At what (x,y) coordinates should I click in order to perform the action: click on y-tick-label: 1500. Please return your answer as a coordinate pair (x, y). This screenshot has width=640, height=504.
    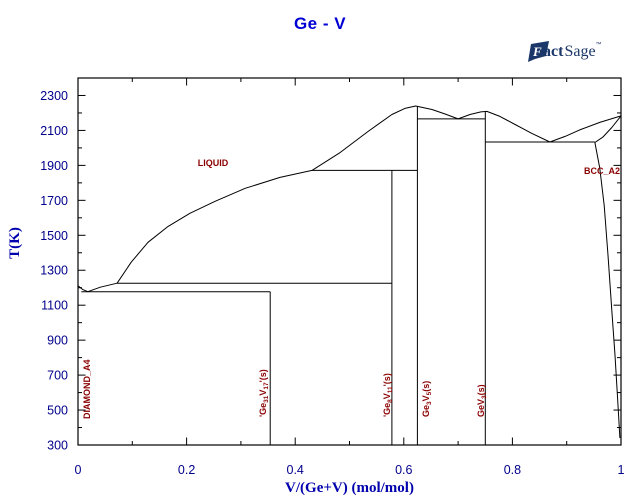
    Looking at the image, I should click on (54, 236).